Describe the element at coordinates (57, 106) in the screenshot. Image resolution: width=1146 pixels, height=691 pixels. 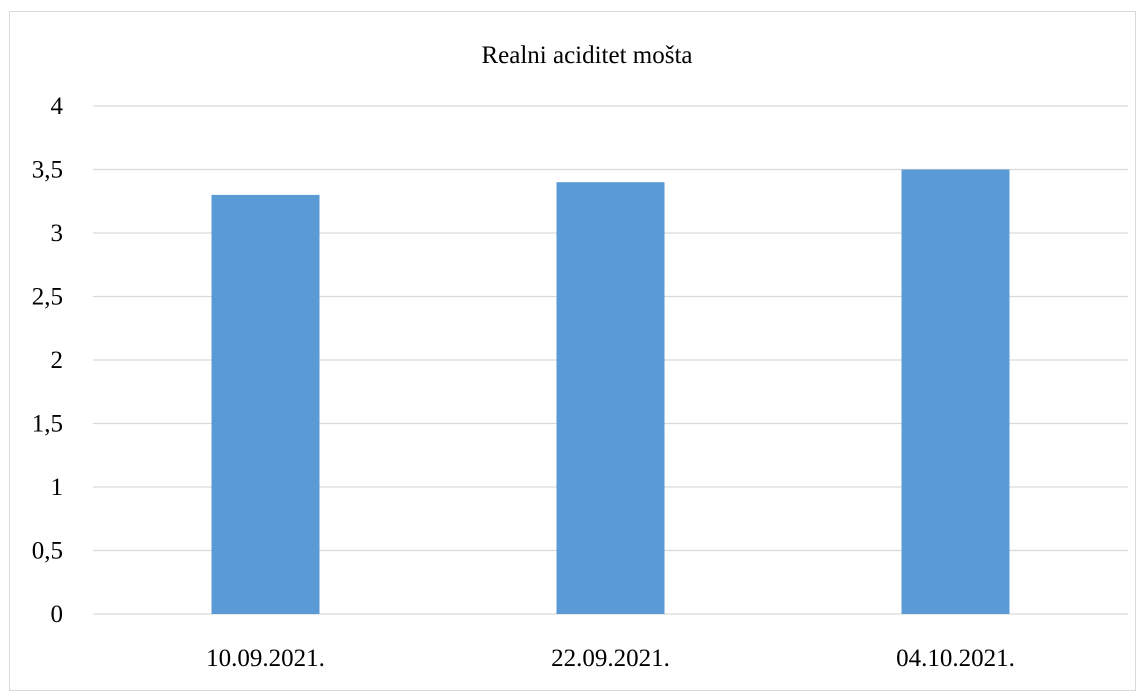
I see `y-tick-label: 4` at that location.